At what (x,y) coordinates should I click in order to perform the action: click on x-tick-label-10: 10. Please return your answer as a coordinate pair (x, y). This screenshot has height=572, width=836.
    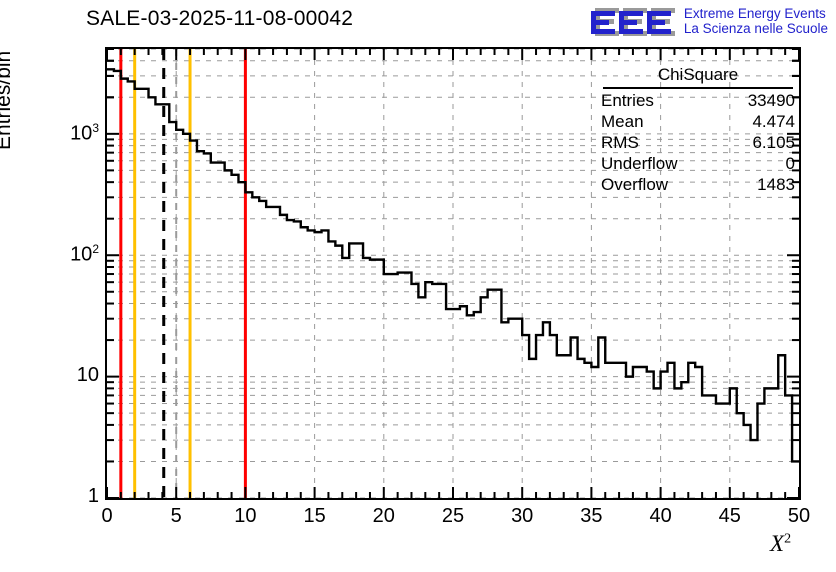
    Looking at the image, I should click on (245, 516).